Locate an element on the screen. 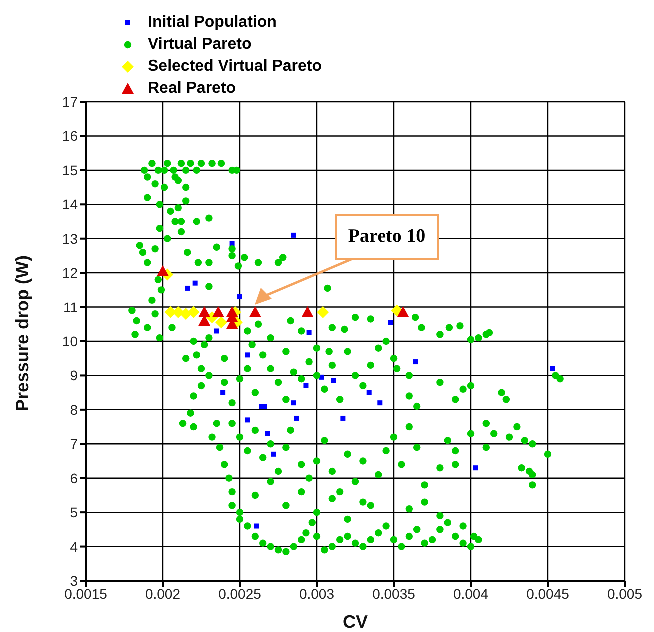  x-tick-label: 0.005 is located at coordinates (625, 594).